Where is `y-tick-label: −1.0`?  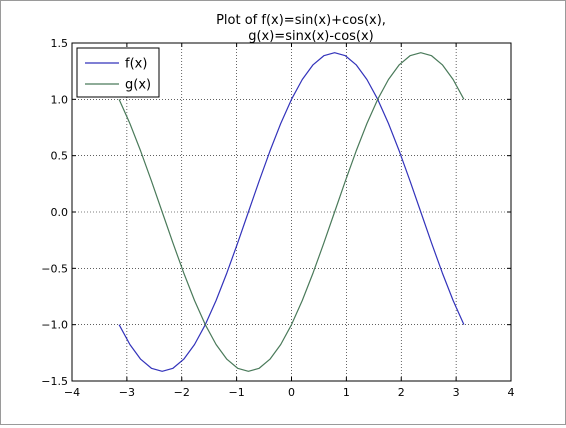
y-tick-label: −1.0 is located at coordinates (54, 325).